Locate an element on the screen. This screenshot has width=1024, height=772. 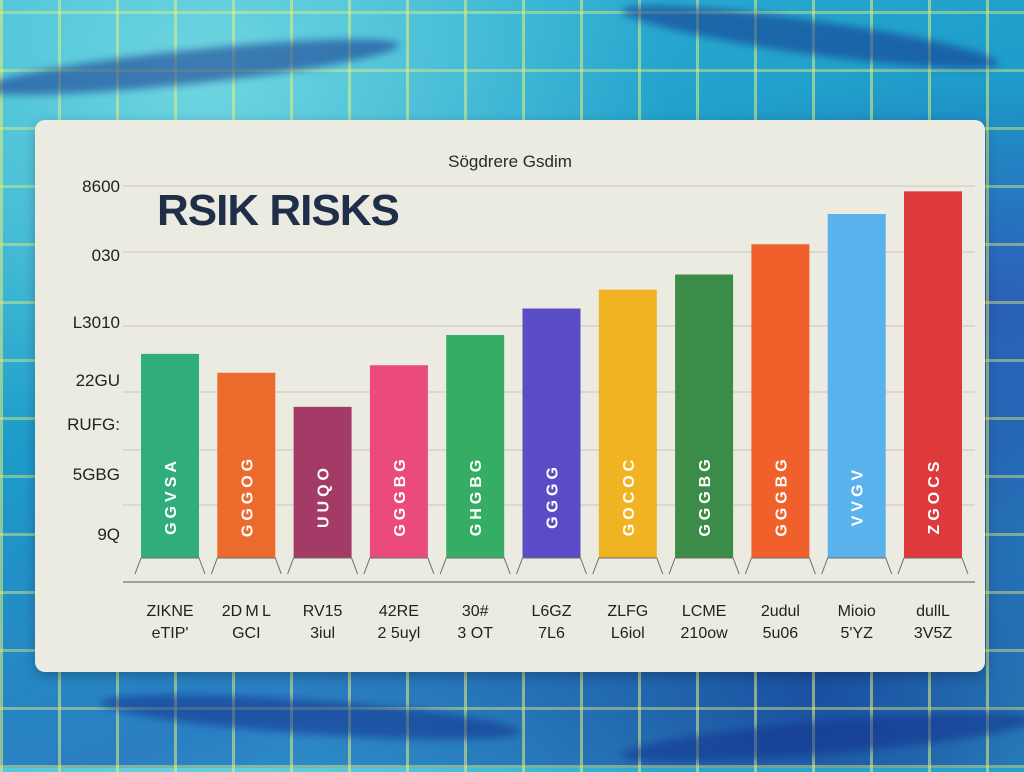
x-tick-label: 3V5Z is located at coordinates (933, 633).